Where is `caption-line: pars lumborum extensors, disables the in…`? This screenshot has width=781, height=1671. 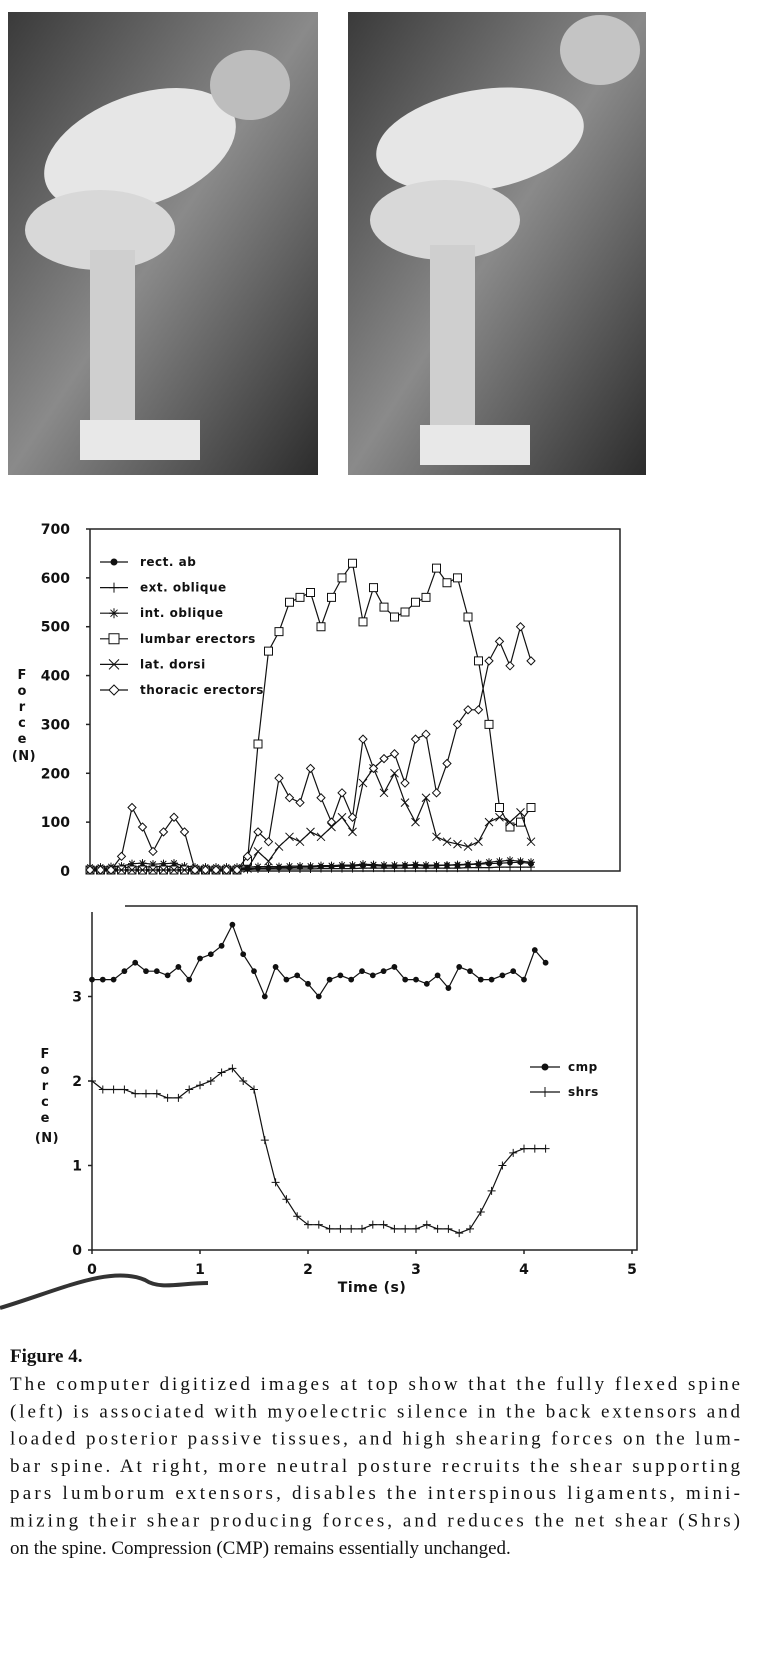 caption-line: pars lumborum extensors, disables the in… is located at coordinates (375, 1493).